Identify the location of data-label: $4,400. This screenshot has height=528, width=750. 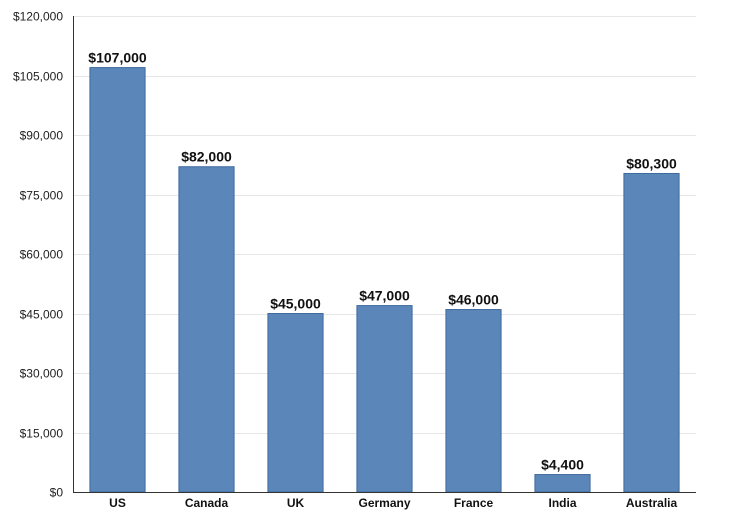
(562, 465).